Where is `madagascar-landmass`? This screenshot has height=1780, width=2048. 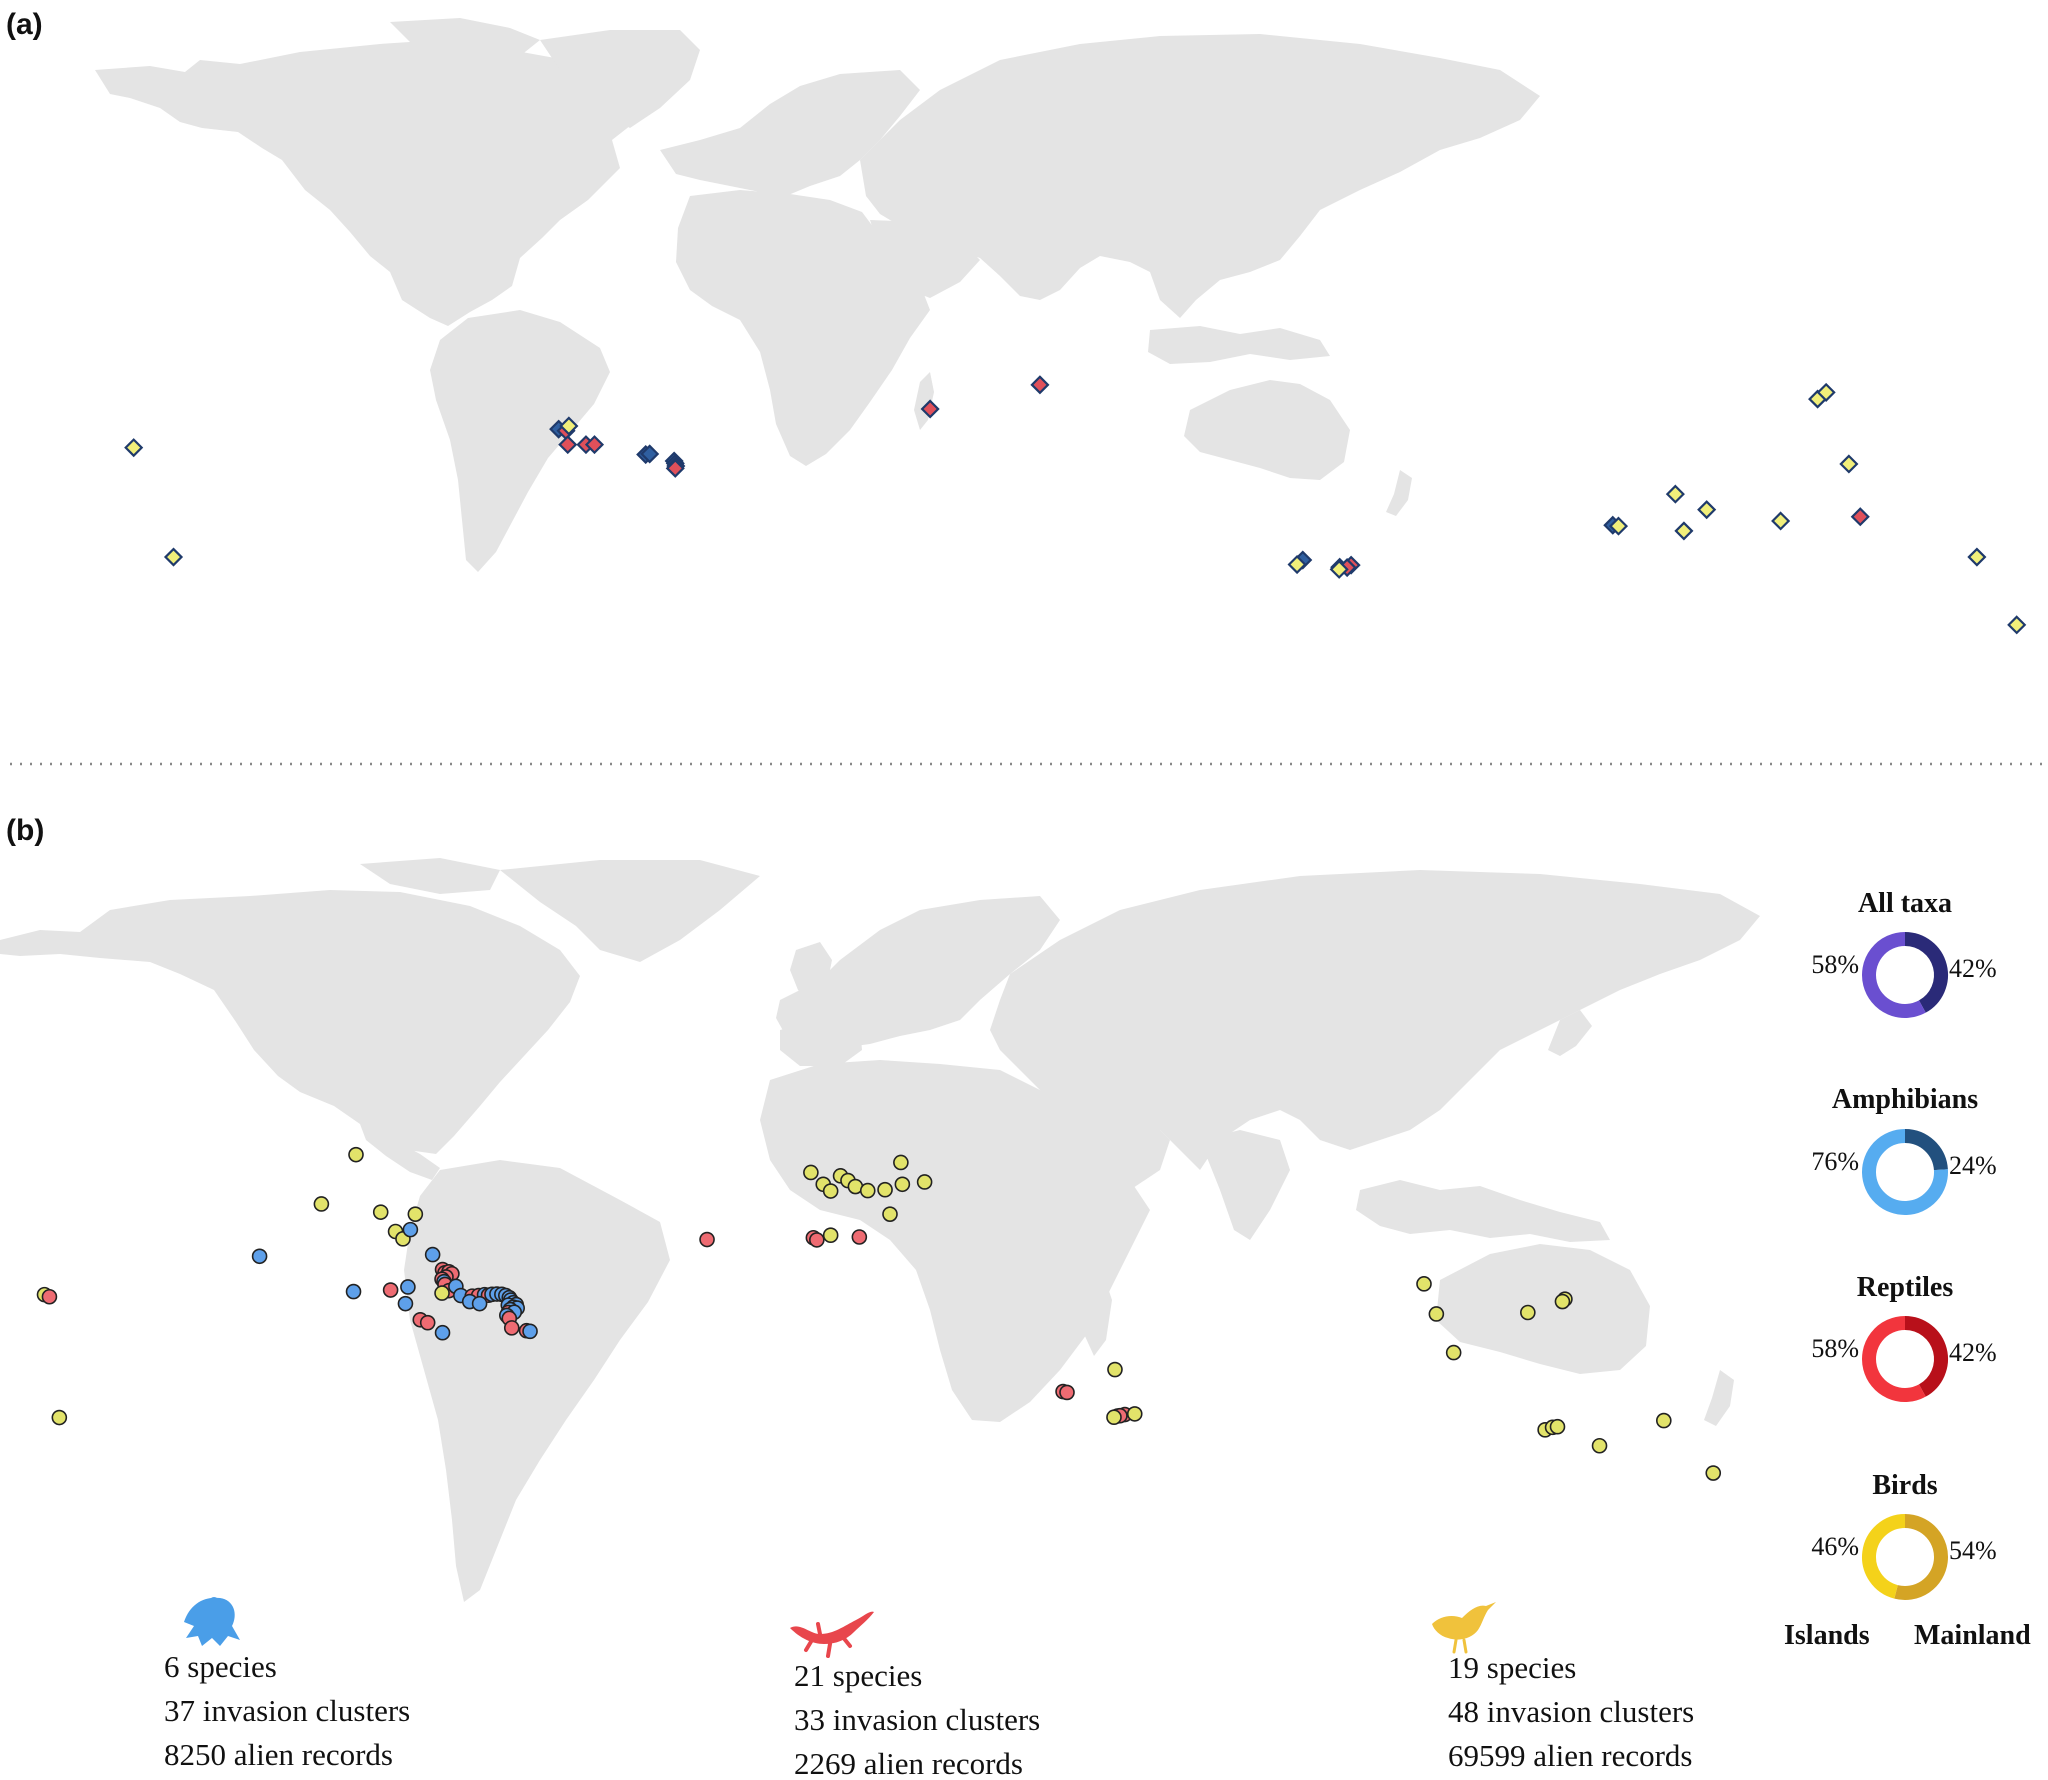
madagascar-landmass is located at coordinates (1098, 1316).